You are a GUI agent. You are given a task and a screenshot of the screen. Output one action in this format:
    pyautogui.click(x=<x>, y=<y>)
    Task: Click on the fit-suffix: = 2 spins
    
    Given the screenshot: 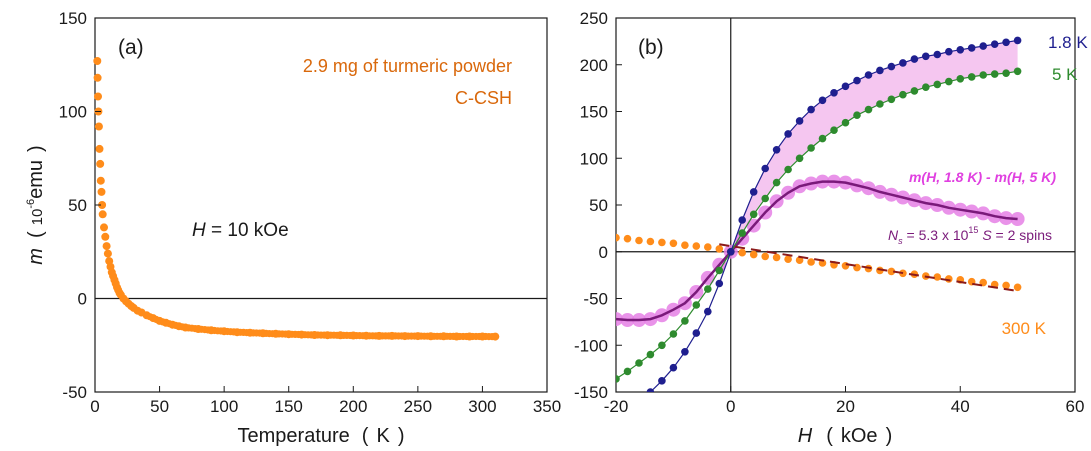 What is the action you would take?
    pyautogui.click(x=1022, y=235)
    